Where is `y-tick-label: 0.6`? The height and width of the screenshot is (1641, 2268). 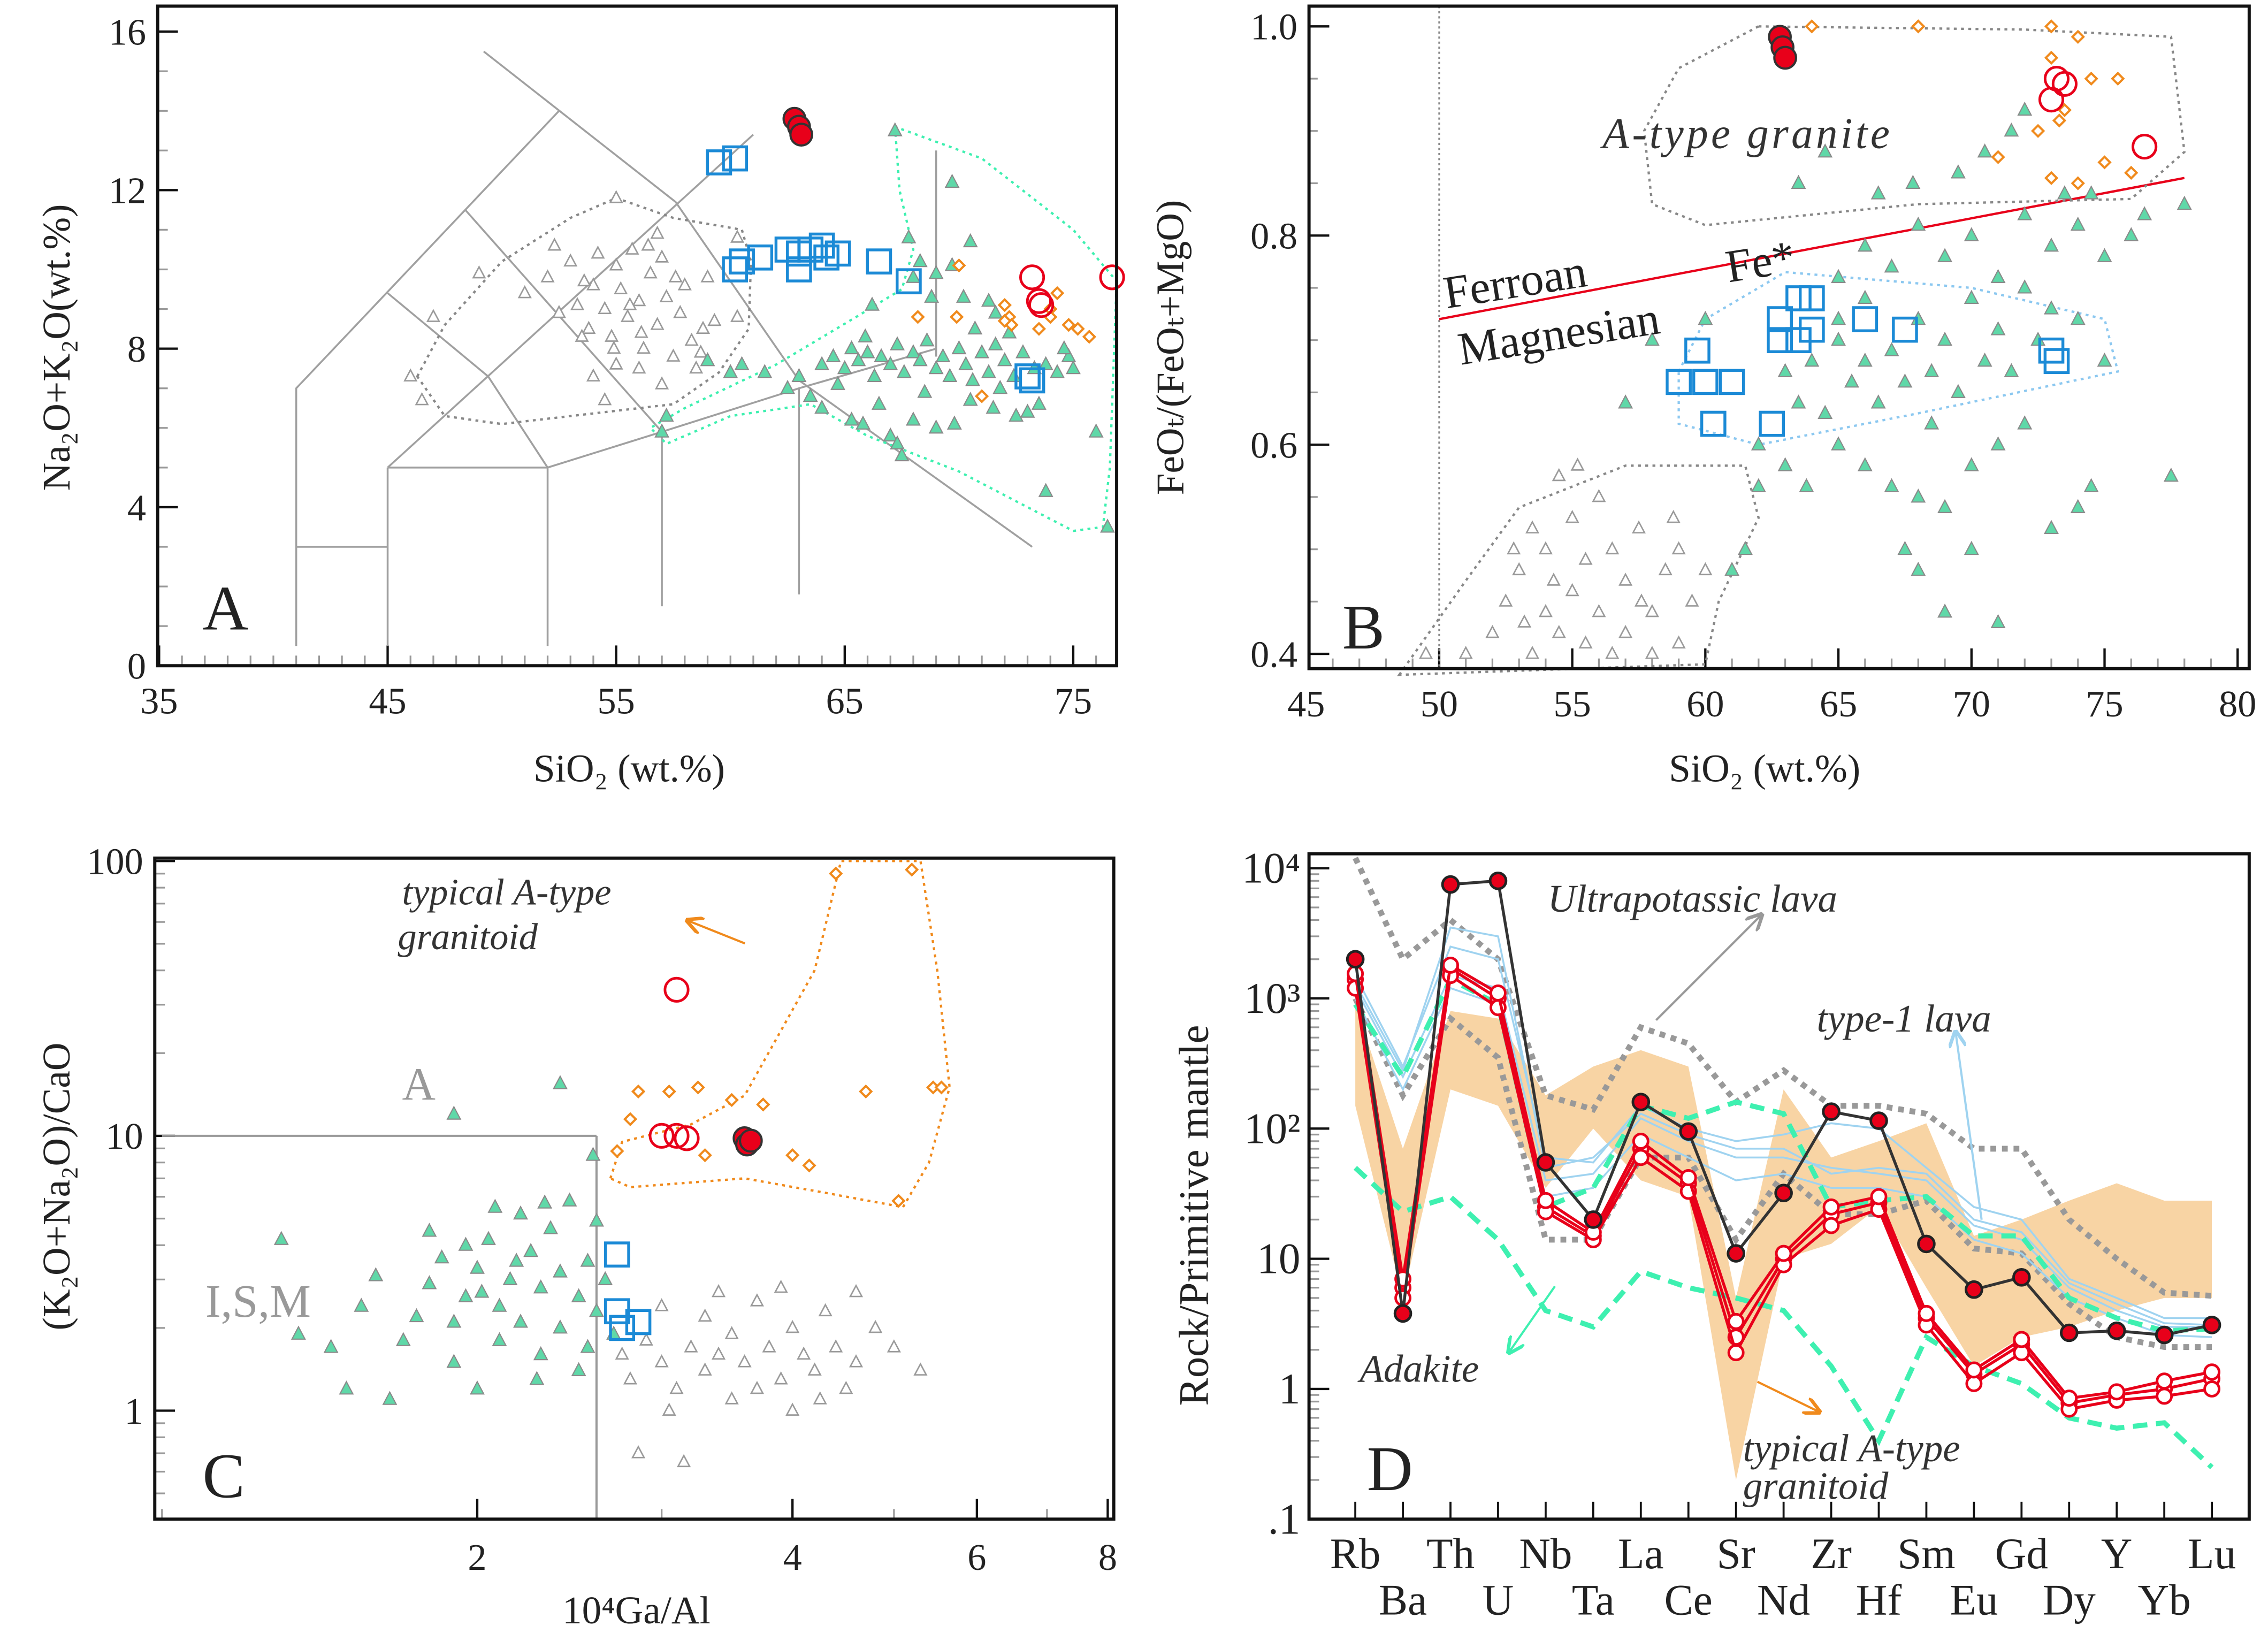
y-tick-label: 0.6 is located at coordinates (1273, 445).